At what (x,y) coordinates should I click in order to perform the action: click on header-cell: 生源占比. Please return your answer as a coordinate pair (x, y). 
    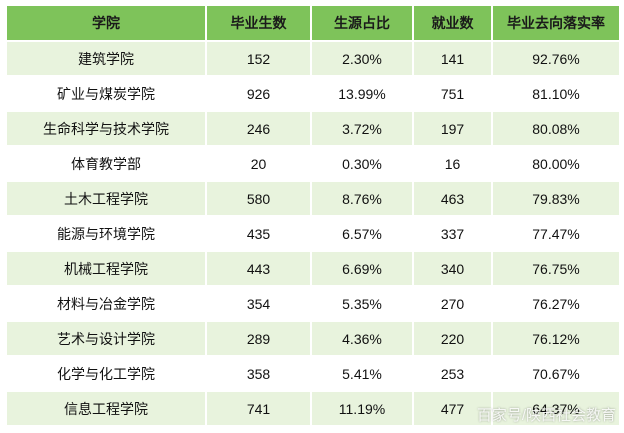
    Looking at the image, I should click on (362, 23).